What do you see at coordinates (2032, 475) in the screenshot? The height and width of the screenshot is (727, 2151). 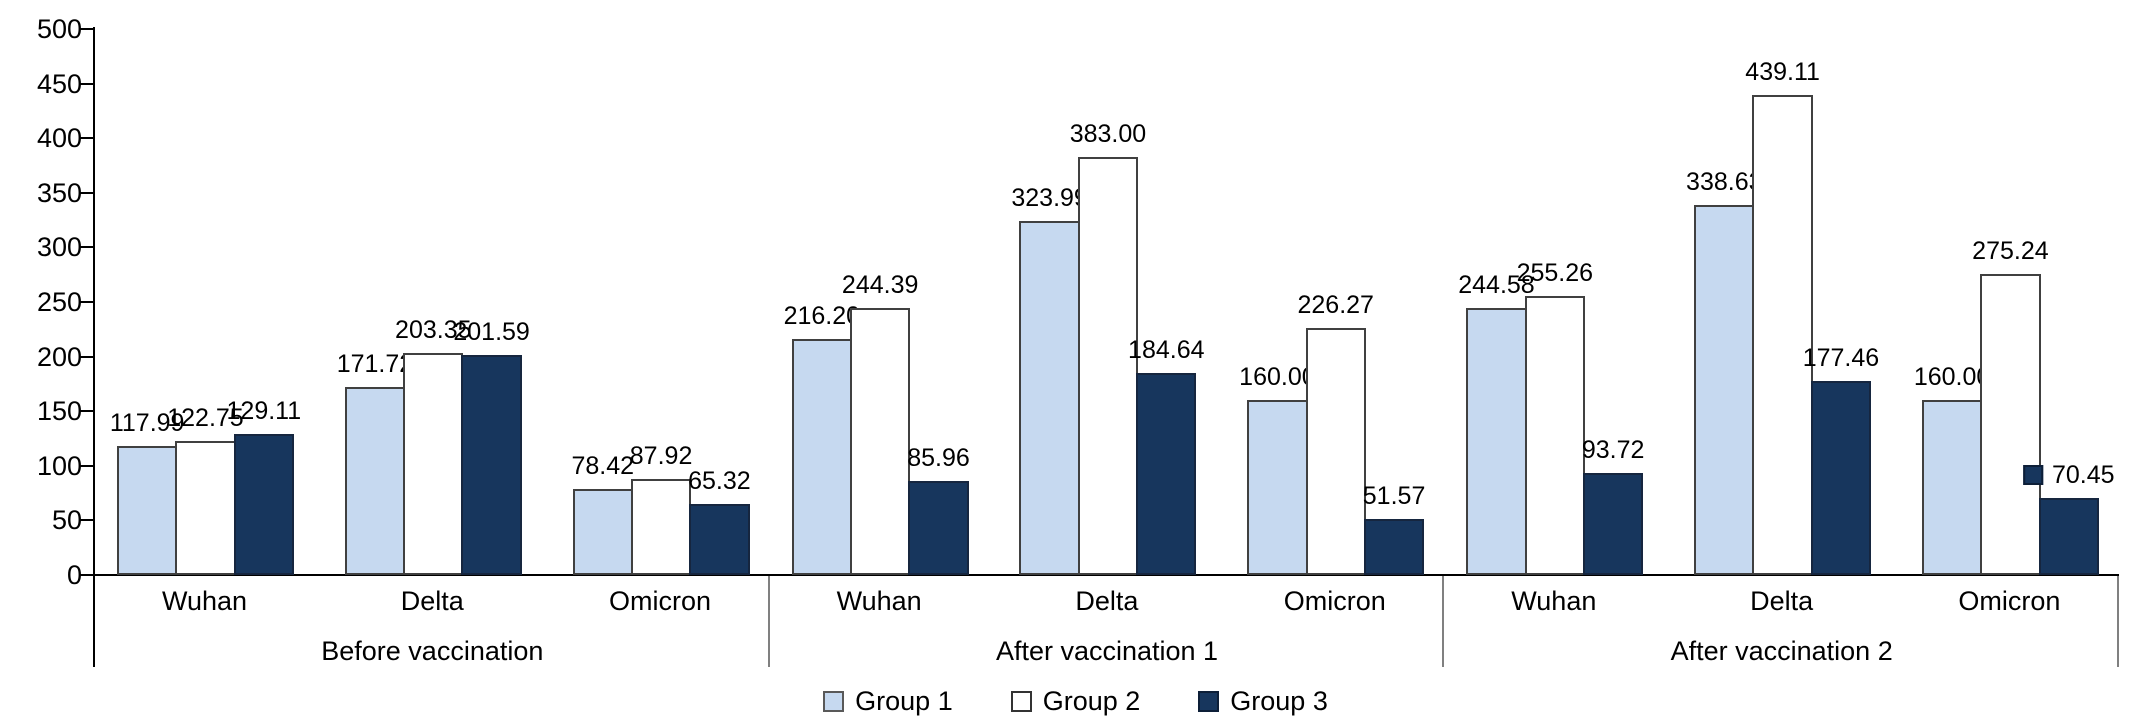 I see `legend-key-icon` at bounding box center [2032, 475].